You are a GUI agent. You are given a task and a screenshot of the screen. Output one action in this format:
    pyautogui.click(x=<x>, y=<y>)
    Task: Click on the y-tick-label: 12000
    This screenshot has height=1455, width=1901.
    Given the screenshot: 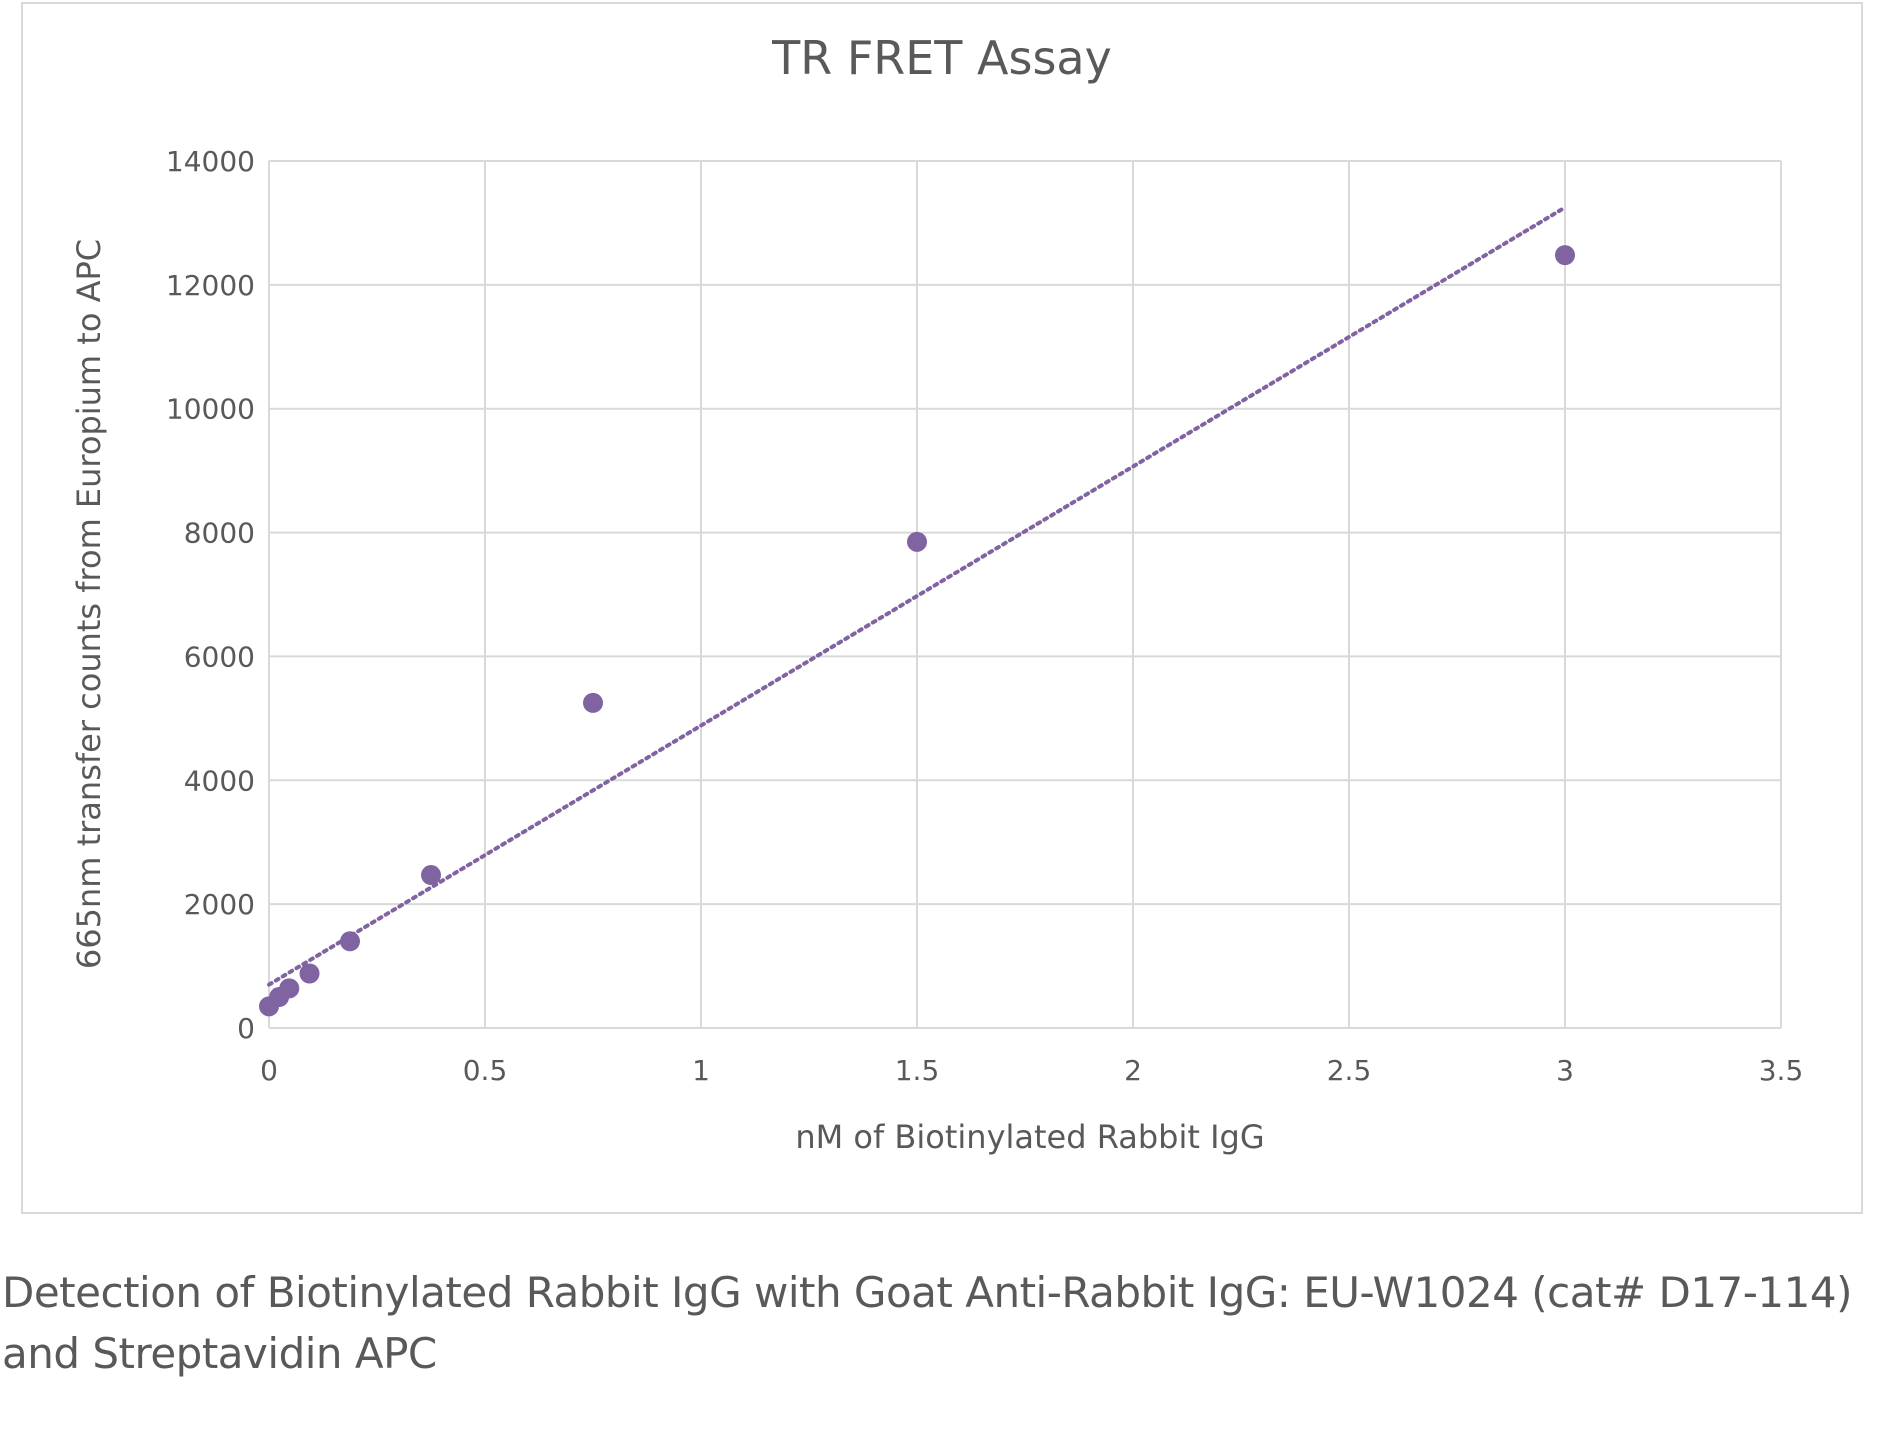 What is the action you would take?
    pyautogui.click(x=210, y=285)
    